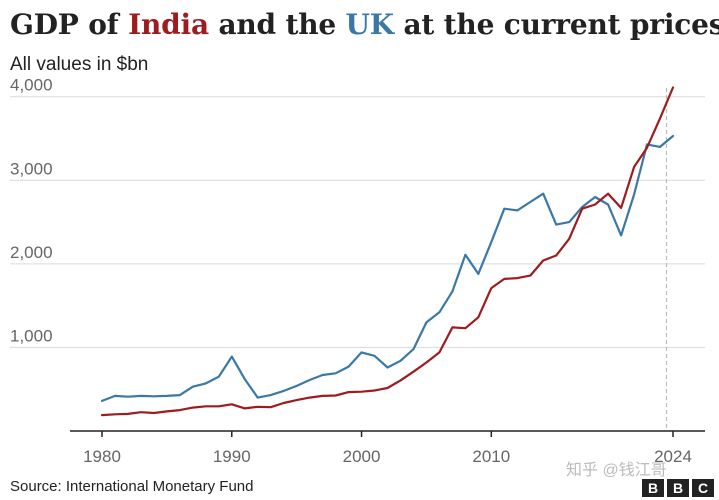 Image resolution: width=719 pixels, height=500 pixels. What do you see at coordinates (31, 252) in the screenshot?
I see `y-tick-label: 2,000` at bounding box center [31, 252].